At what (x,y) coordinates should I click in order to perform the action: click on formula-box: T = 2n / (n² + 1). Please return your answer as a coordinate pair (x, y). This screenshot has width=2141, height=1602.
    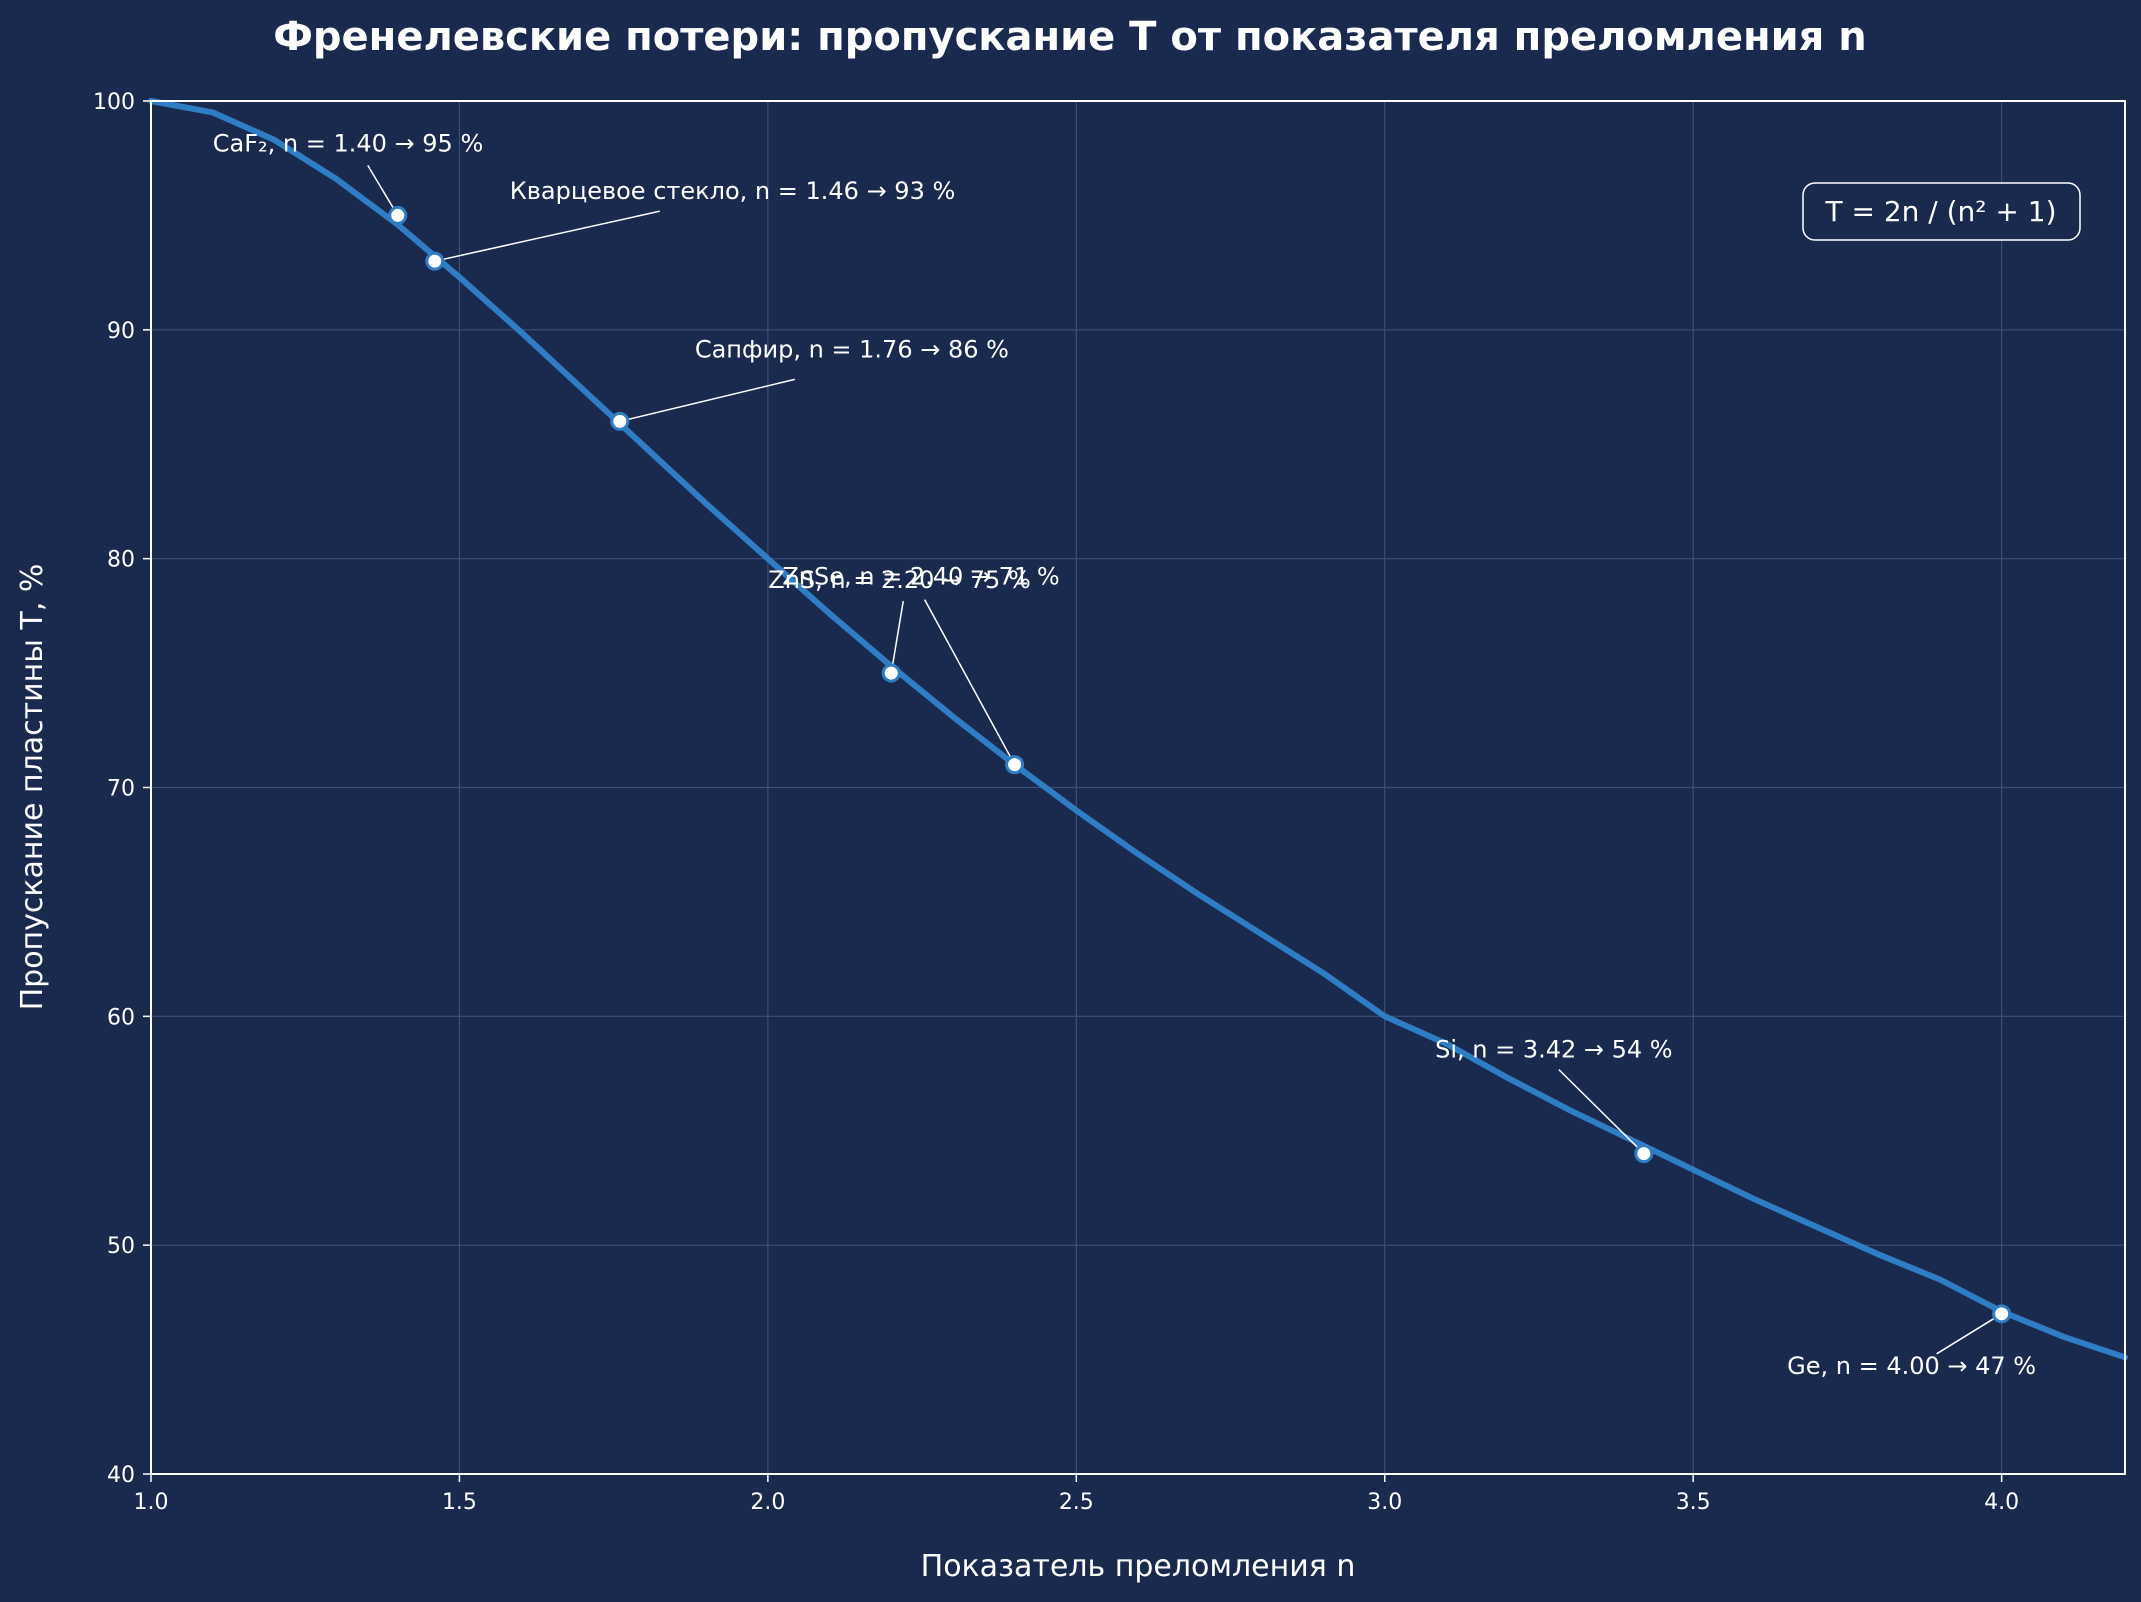
    Looking at the image, I should click on (1941, 211).